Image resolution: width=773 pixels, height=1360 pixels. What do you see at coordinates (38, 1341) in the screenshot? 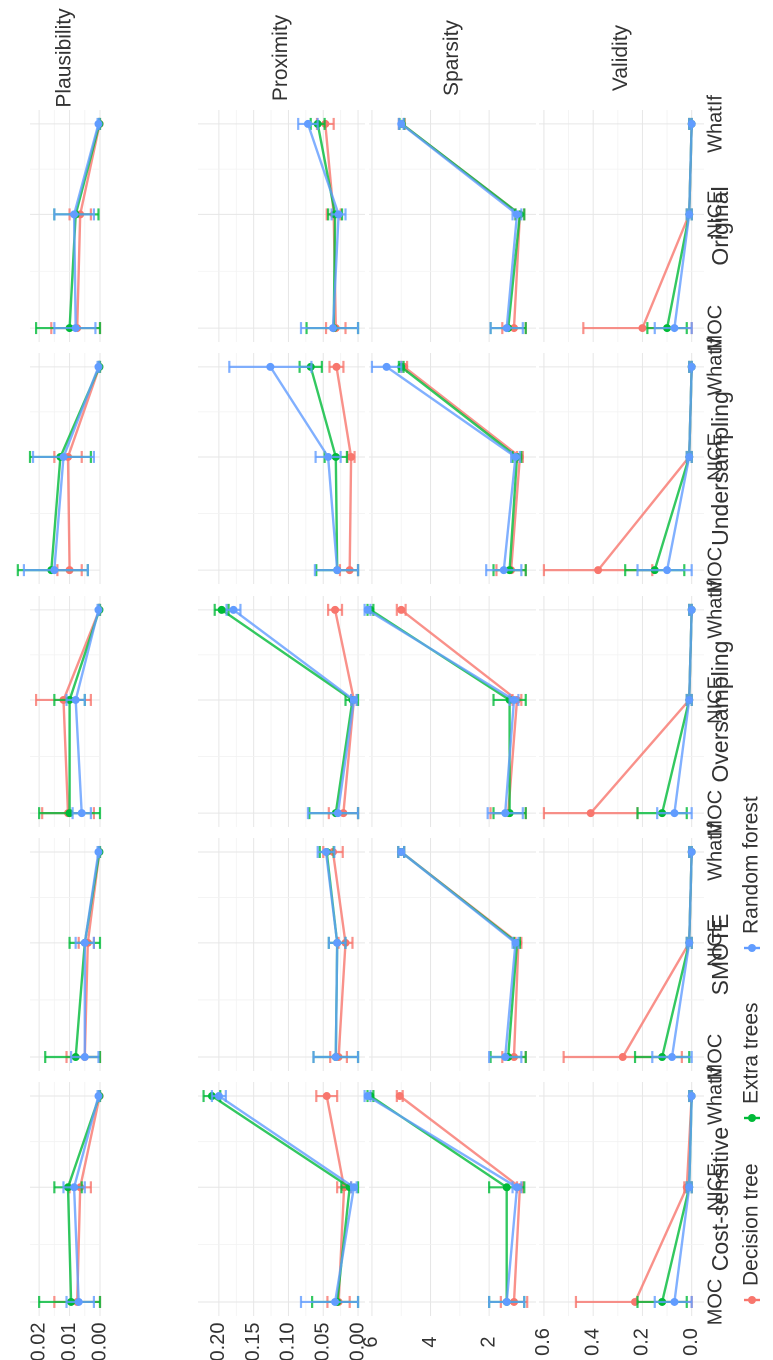
I see `value-tick-label: 0.02` at bounding box center [38, 1341].